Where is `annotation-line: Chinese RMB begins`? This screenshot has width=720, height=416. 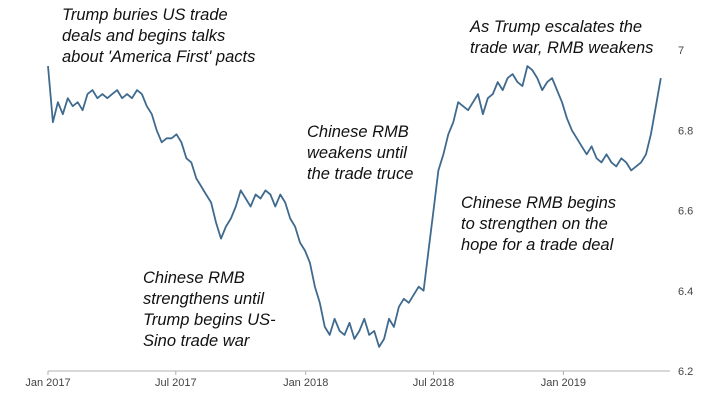 annotation-line: Chinese RMB begins is located at coordinates (538, 203).